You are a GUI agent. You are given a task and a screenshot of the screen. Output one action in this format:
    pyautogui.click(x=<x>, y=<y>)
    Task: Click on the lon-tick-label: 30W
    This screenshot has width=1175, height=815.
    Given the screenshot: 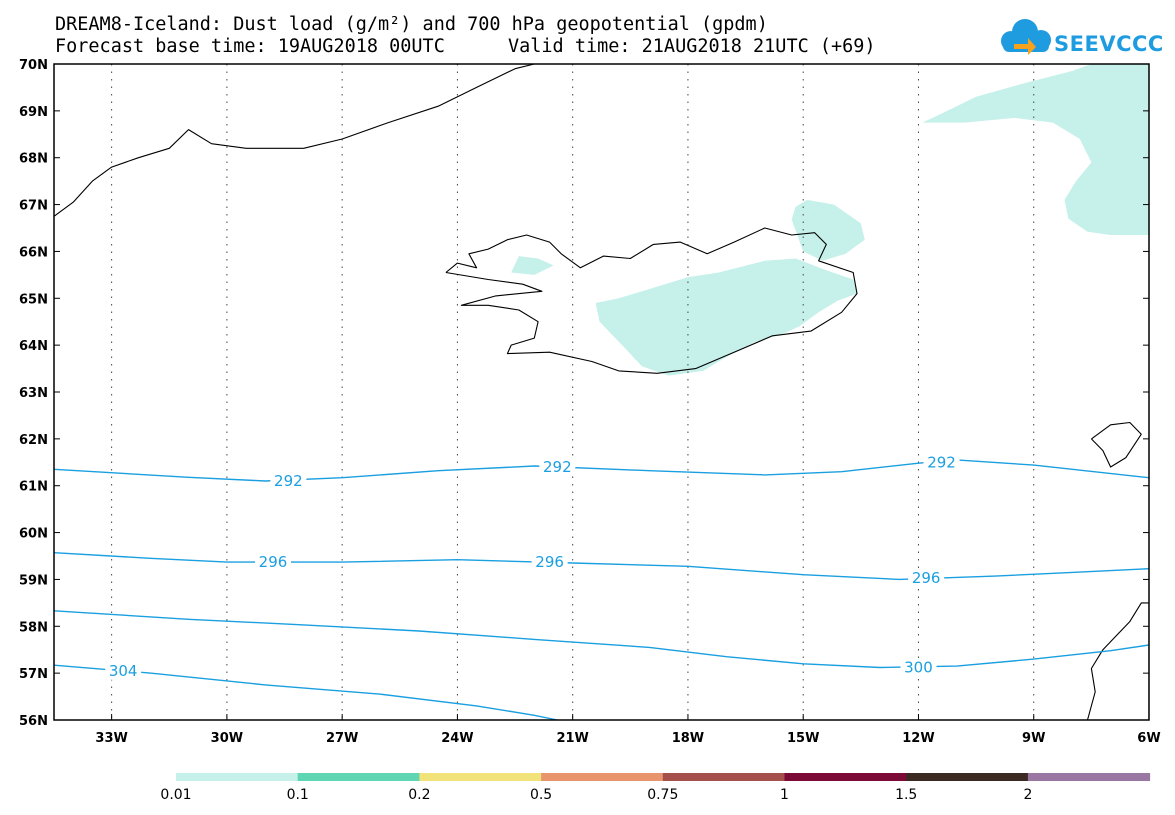 What is the action you would take?
    pyautogui.click(x=227, y=738)
    